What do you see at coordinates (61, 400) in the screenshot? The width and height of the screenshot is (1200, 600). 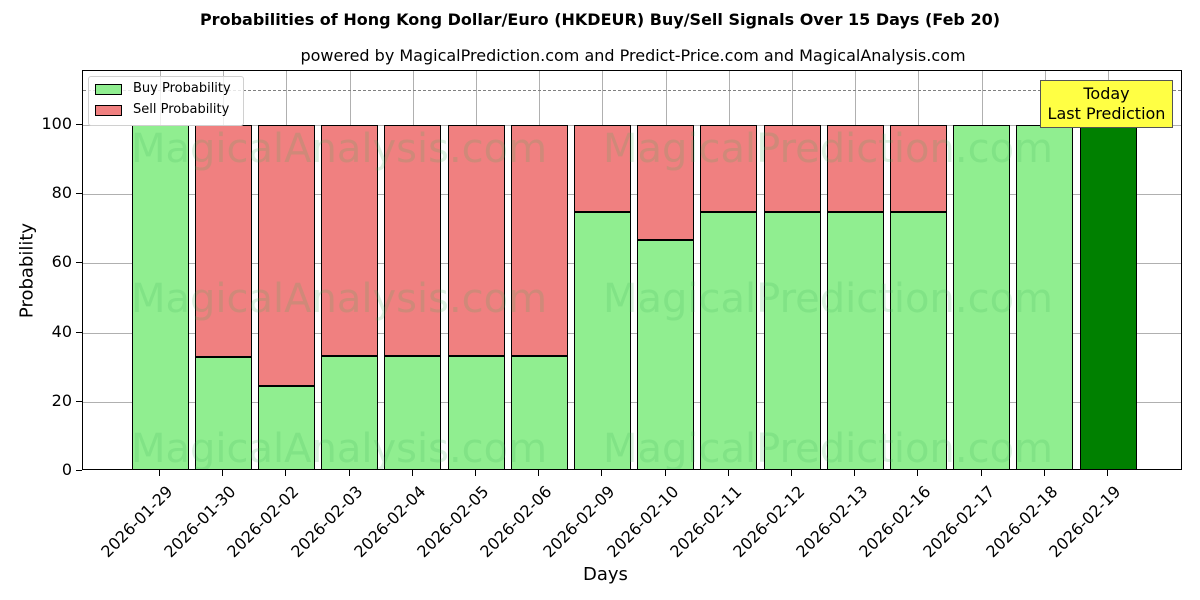 I see `y-tick-label: 20` at bounding box center [61, 400].